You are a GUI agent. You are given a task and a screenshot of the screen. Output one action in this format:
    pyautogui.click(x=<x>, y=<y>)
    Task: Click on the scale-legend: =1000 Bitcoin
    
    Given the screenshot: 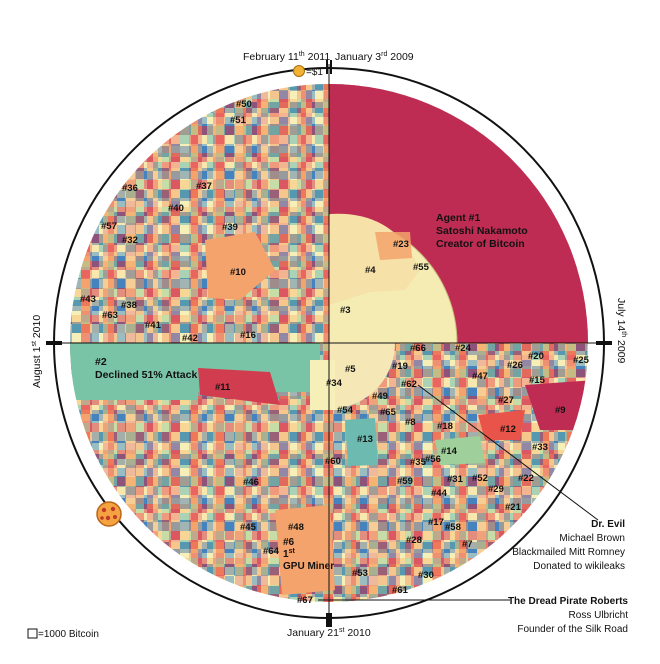 What is the action you would take?
    pyautogui.click(x=68, y=634)
    